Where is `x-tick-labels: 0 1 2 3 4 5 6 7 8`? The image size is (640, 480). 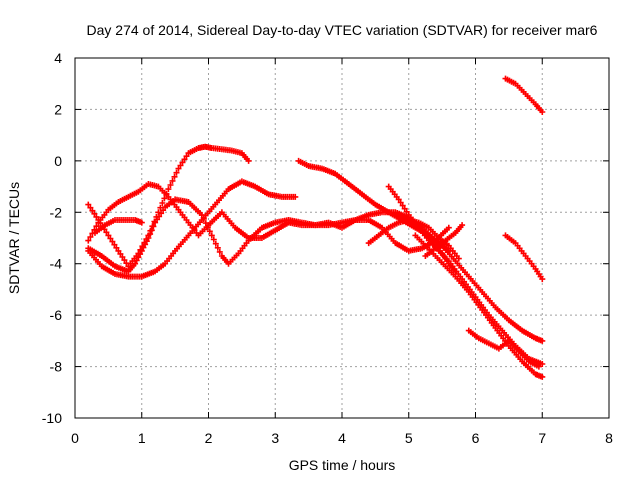
x-tick-labels: 0 1 2 3 4 5 6 7 8 is located at coordinates (342, 438).